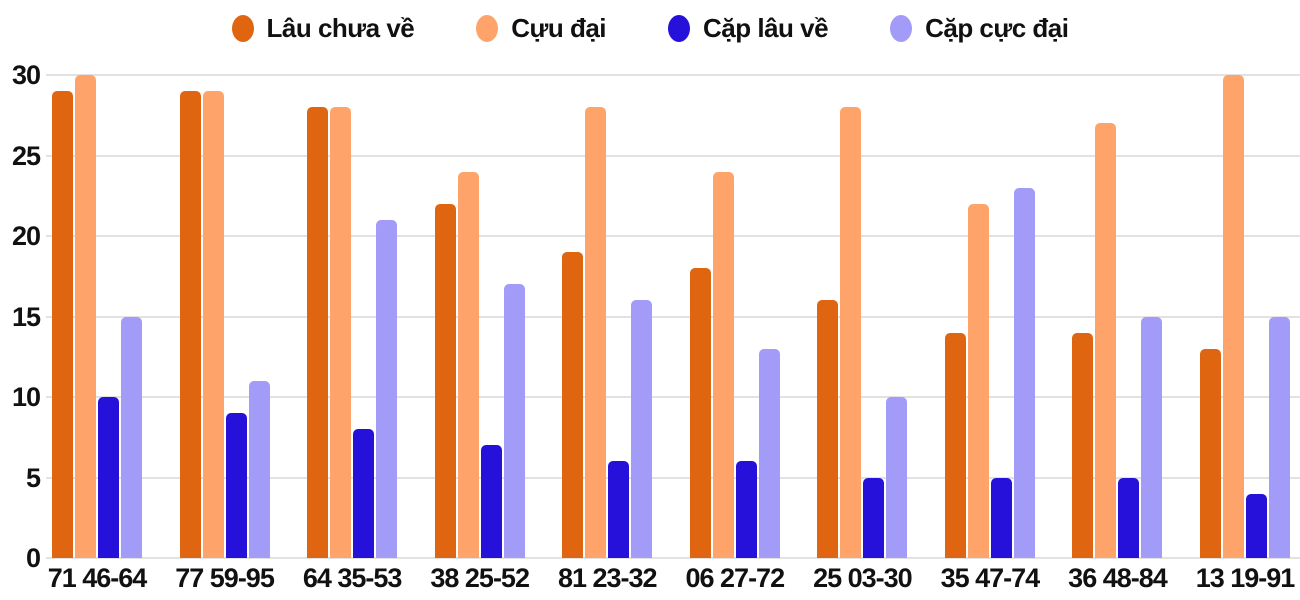 Image resolution: width=1300 pixels, height=600 pixels. I want to click on legend-item-series-0: Lâu chưa về, so click(323, 28).